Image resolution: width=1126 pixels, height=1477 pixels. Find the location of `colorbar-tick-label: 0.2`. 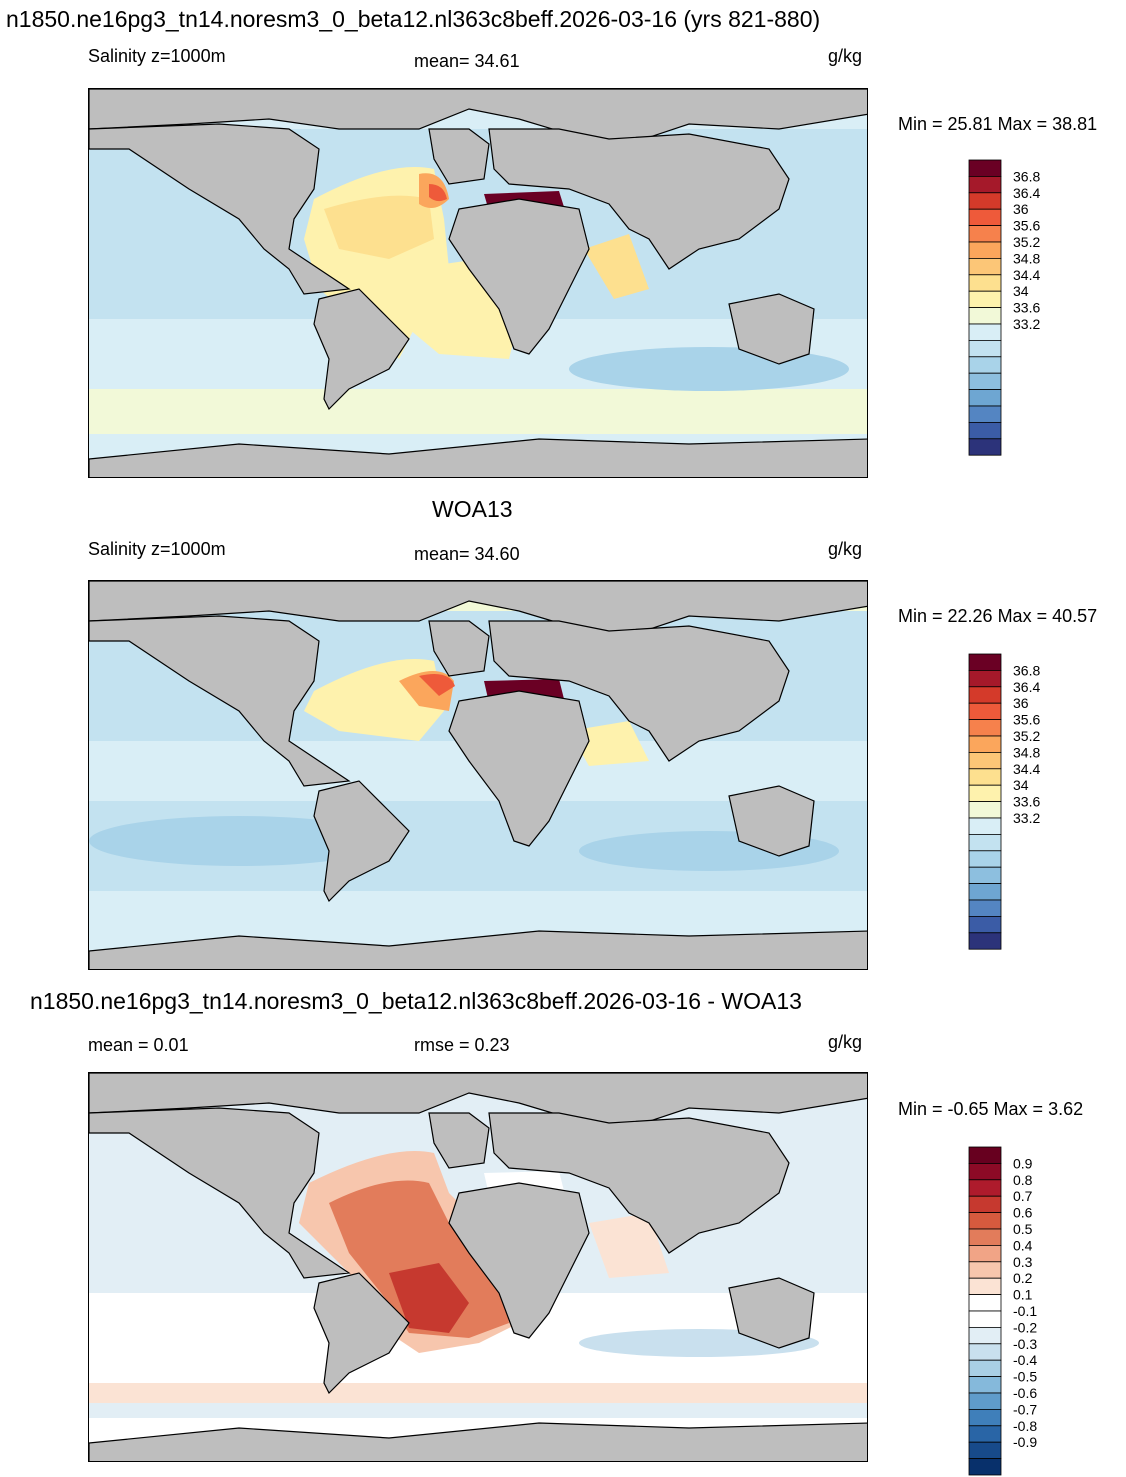

colorbar-tick-label: 0.2 is located at coordinates (1023, 1278).